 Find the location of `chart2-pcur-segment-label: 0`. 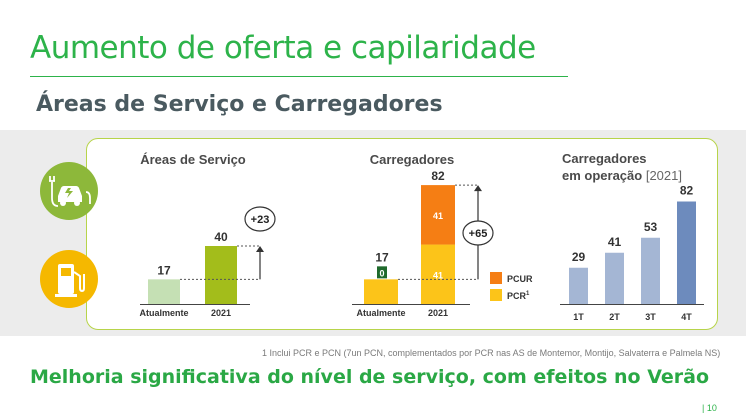

chart2-pcur-segment-label: 0 is located at coordinates (381, 273).